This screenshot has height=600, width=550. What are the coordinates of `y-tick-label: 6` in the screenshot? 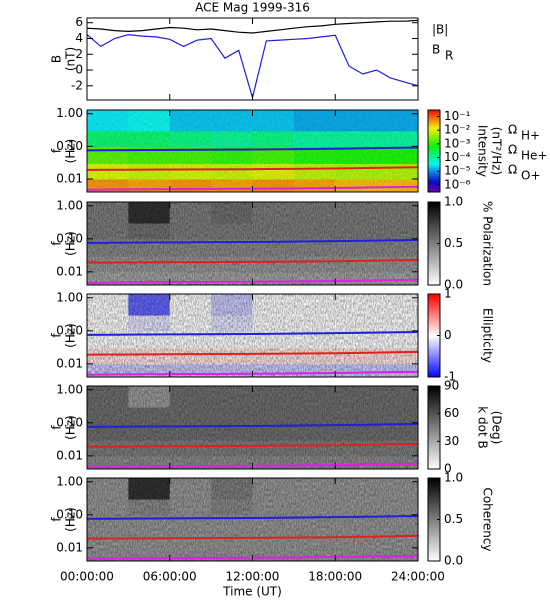 It's located at (79, 22).